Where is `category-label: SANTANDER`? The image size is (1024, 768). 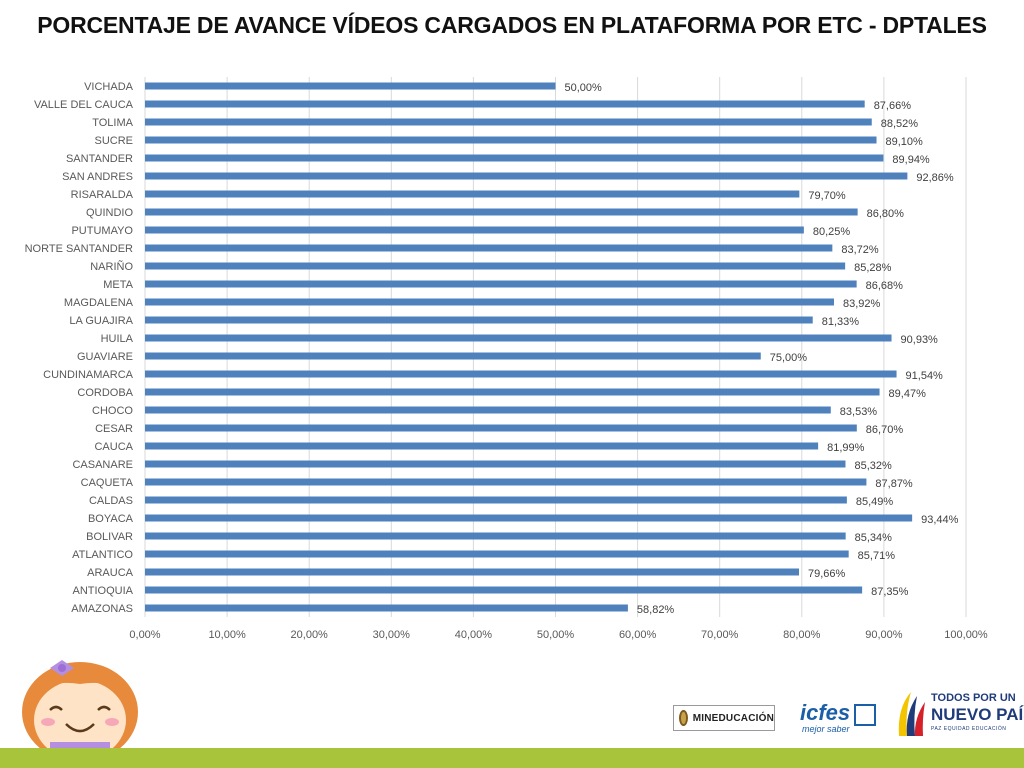
category-label: SANTANDER is located at coordinates (99, 159).